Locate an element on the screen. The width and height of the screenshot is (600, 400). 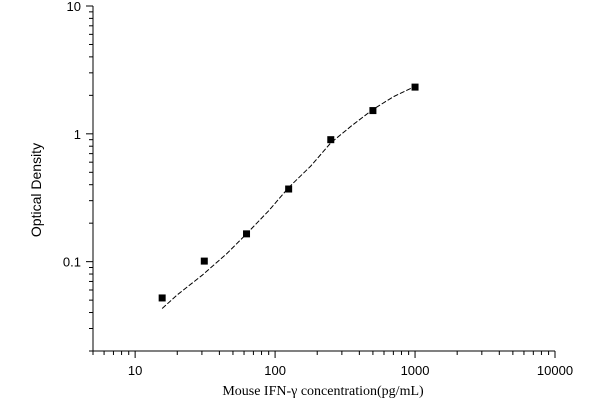
y-tick-label: 10 is located at coordinates (74, 7).